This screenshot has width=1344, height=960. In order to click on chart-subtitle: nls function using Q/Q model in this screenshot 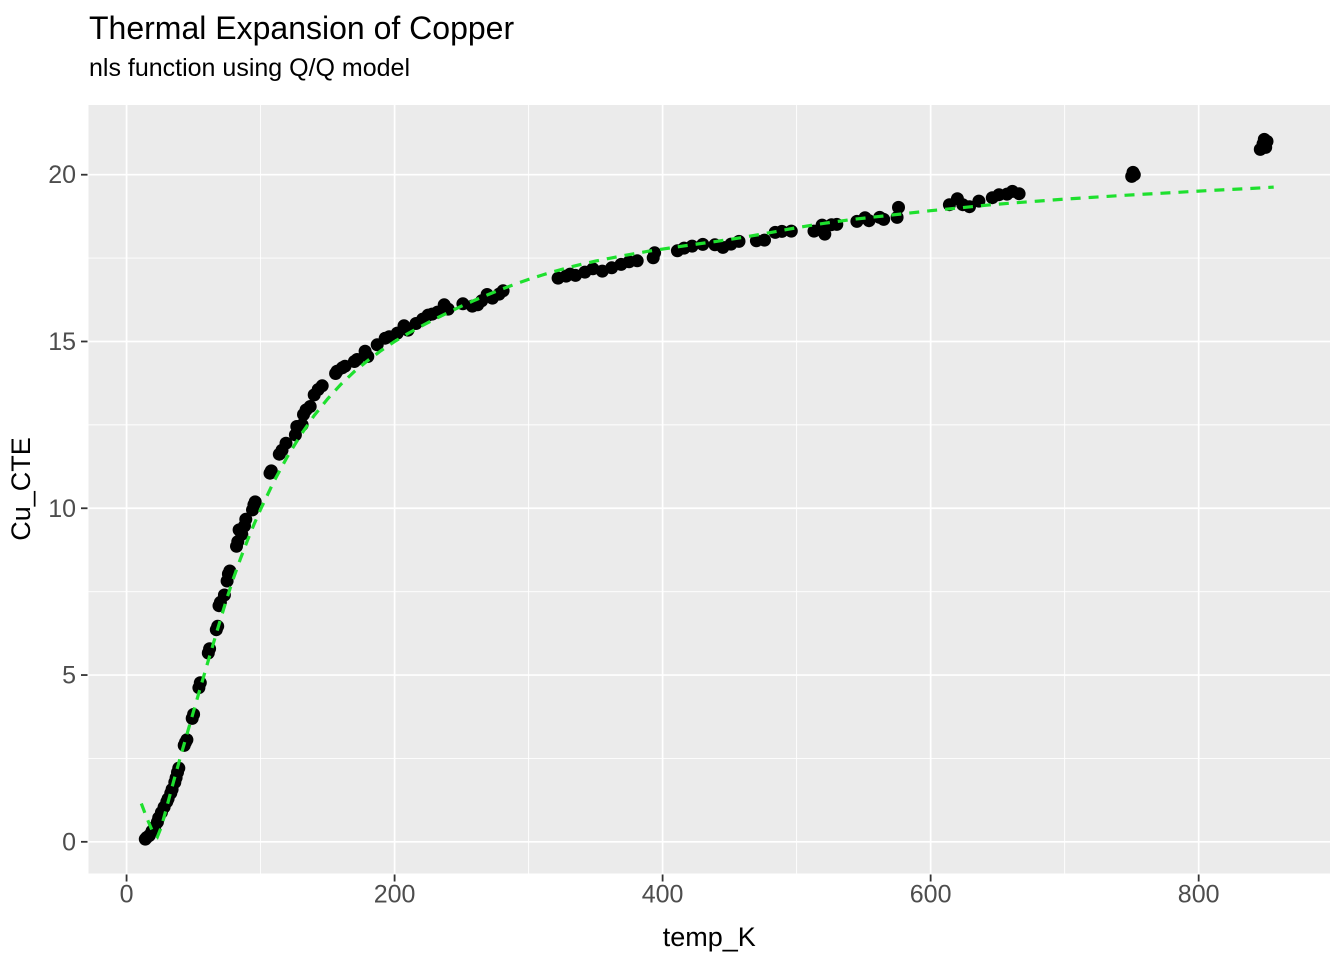, I will do `click(249, 68)`.